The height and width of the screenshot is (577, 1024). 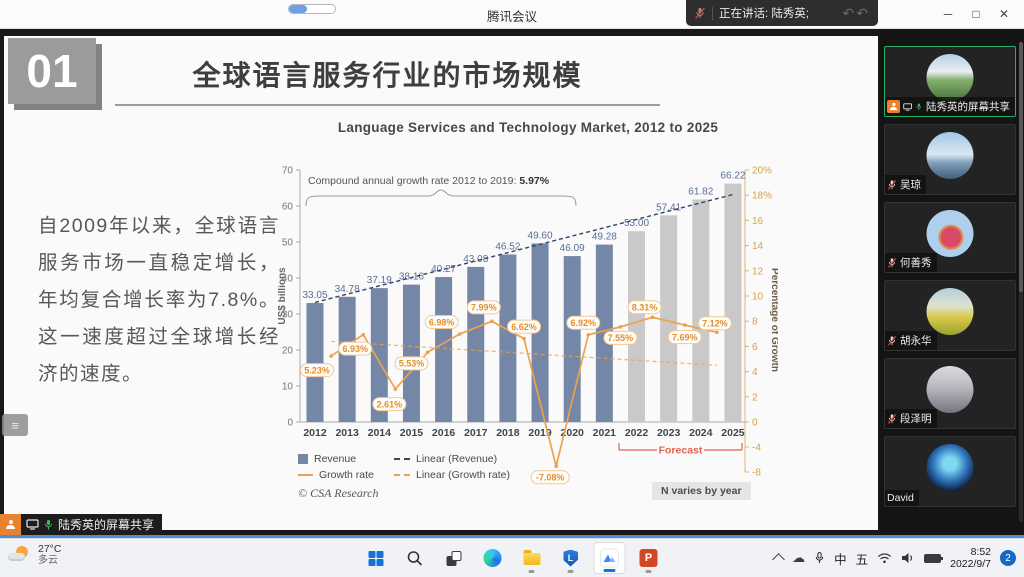 I want to click on minimize-button: ─, so click(x=948, y=14).